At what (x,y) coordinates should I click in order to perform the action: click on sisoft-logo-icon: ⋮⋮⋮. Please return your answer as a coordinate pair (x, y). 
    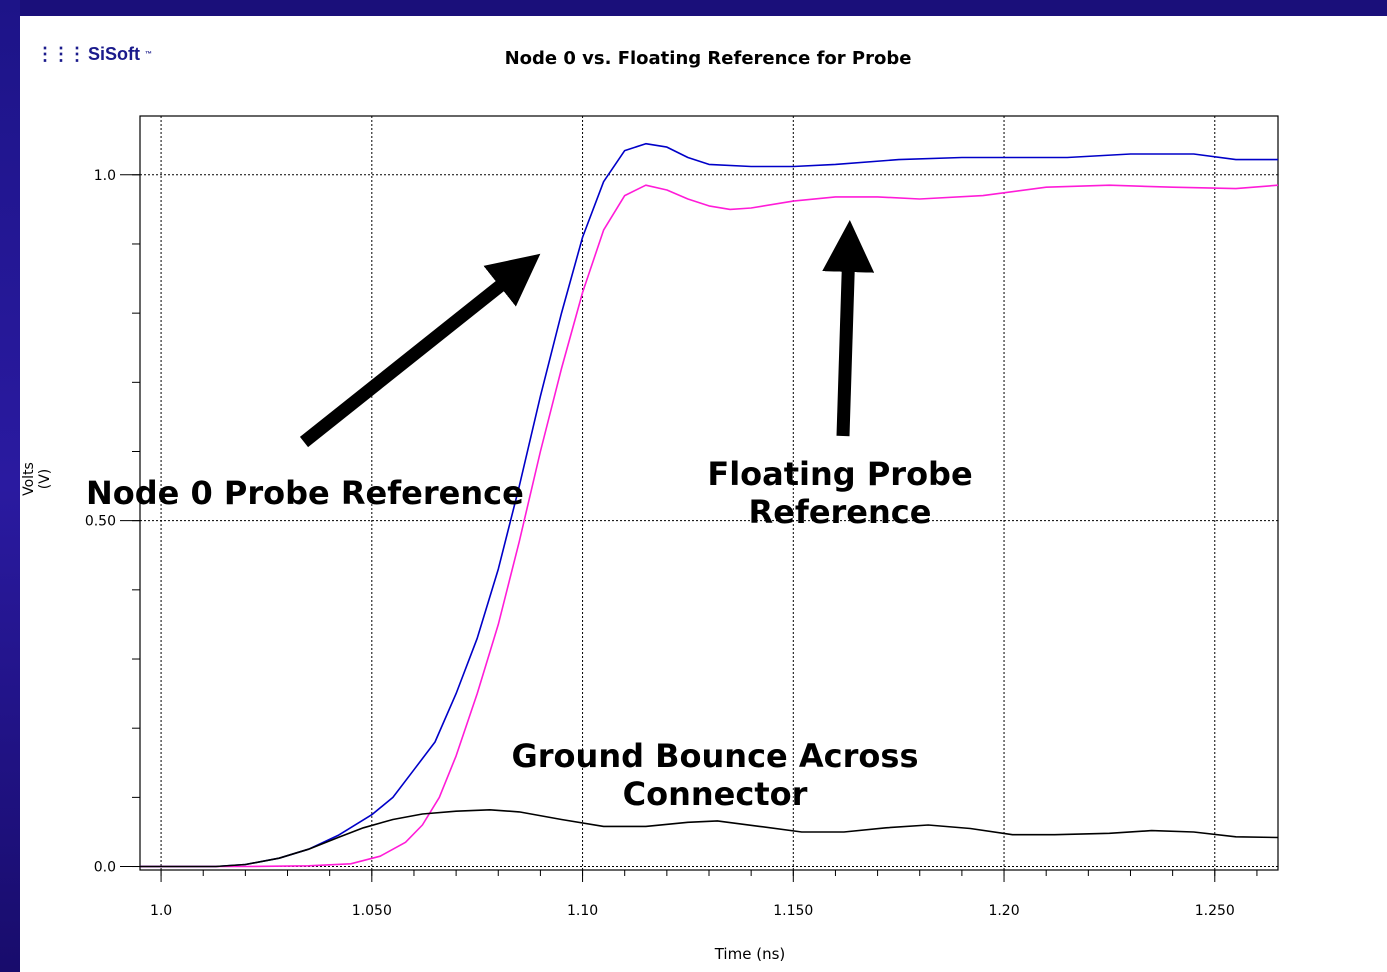
    Looking at the image, I should click on (61, 54).